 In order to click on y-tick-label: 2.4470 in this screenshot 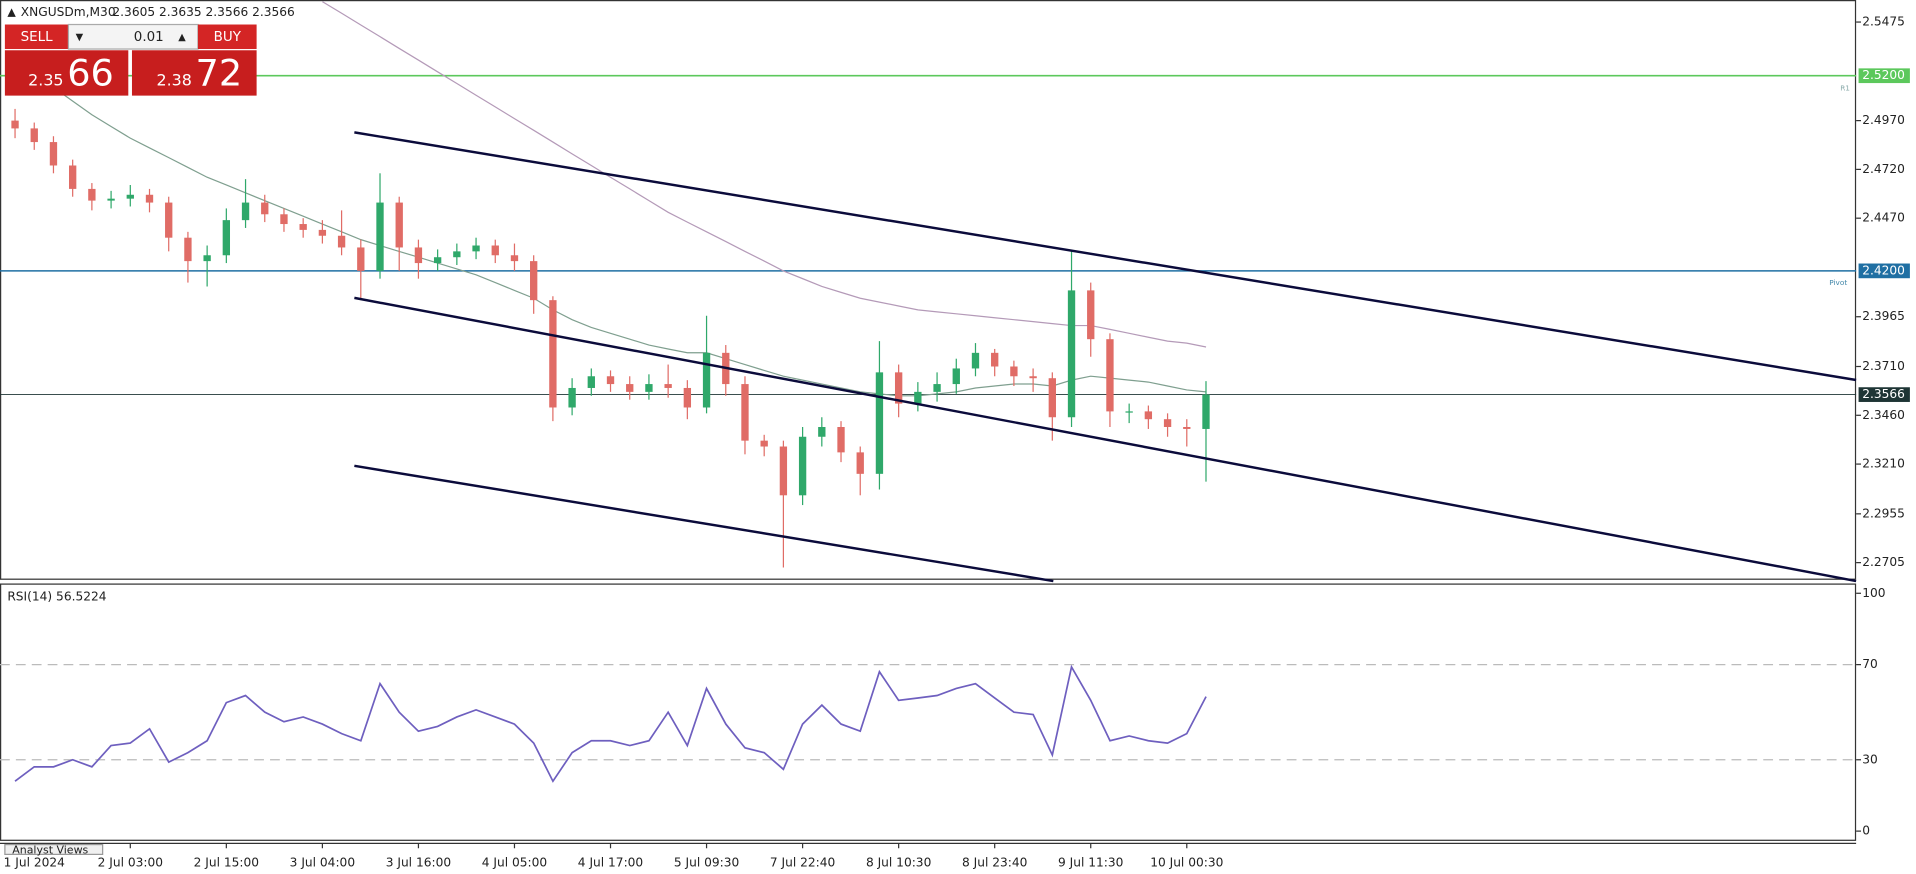, I will do `click(1883, 218)`.